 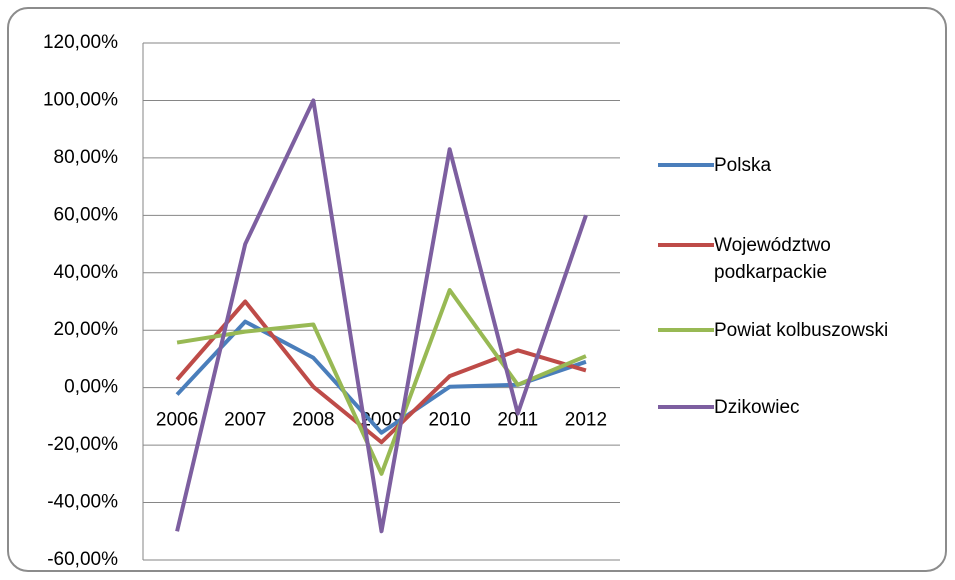 I want to click on x-tick-label: 2008, so click(x=313, y=420).